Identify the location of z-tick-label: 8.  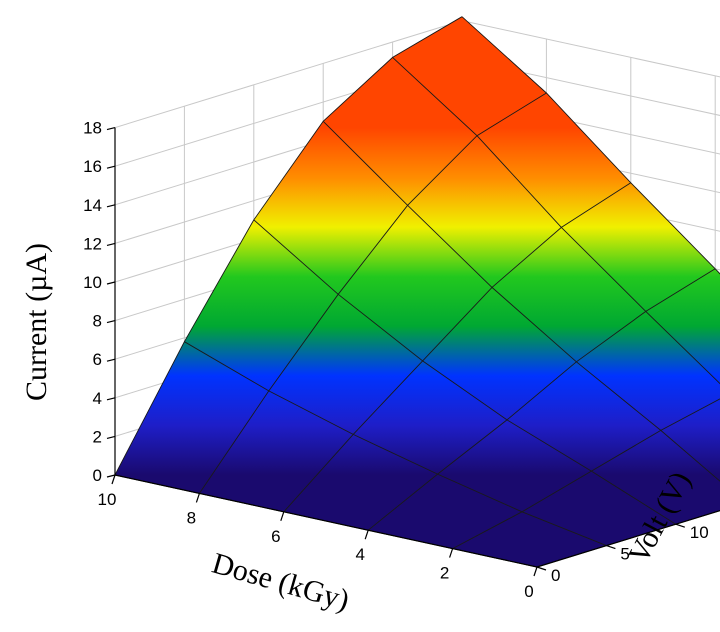
(97, 321).